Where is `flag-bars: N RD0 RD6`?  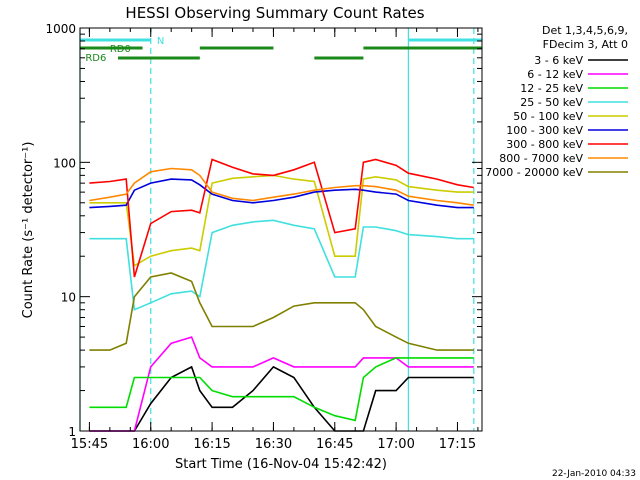 flag-bars: N RD0 RD6 is located at coordinates (281, 50).